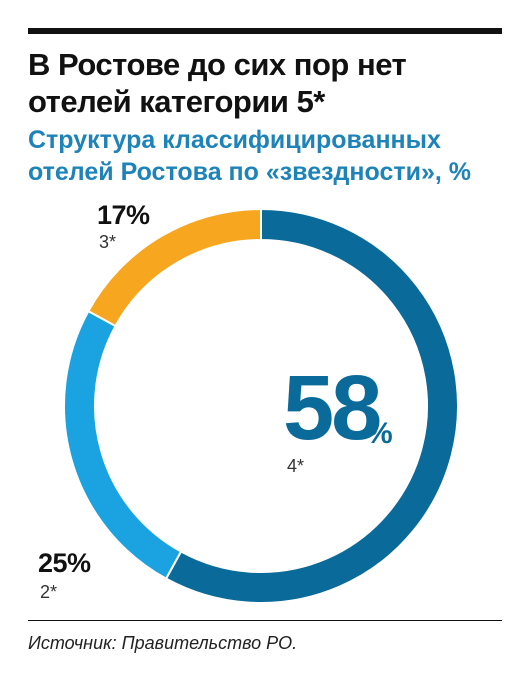  What do you see at coordinates (49, 592) in the screenshot?
I see `slice-label-2star-category: 2*` at bounding box center [49, 592].